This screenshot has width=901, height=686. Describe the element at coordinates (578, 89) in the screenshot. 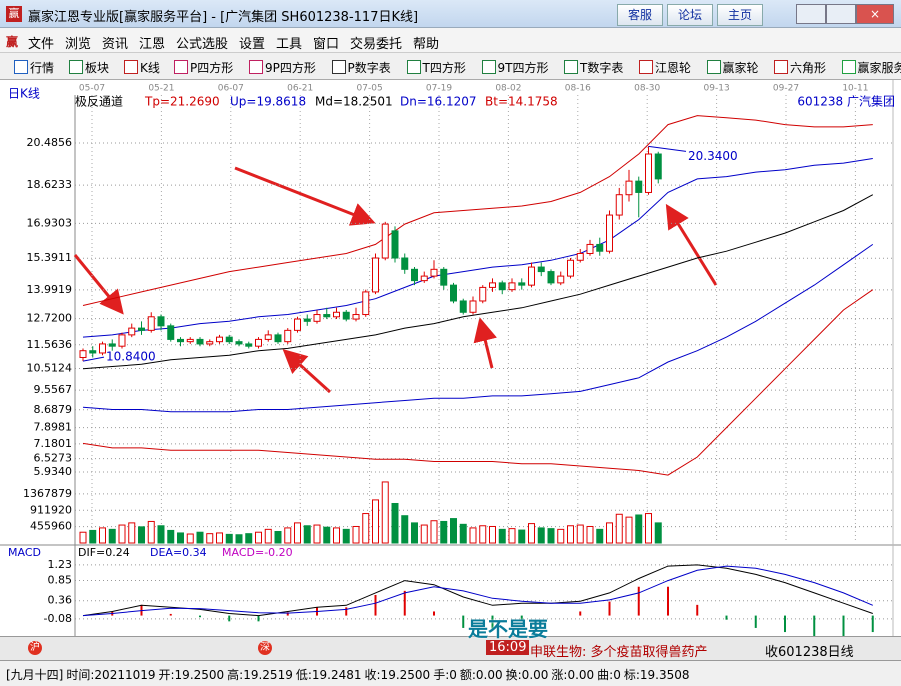

I see `date-label: 08-16` at that location.